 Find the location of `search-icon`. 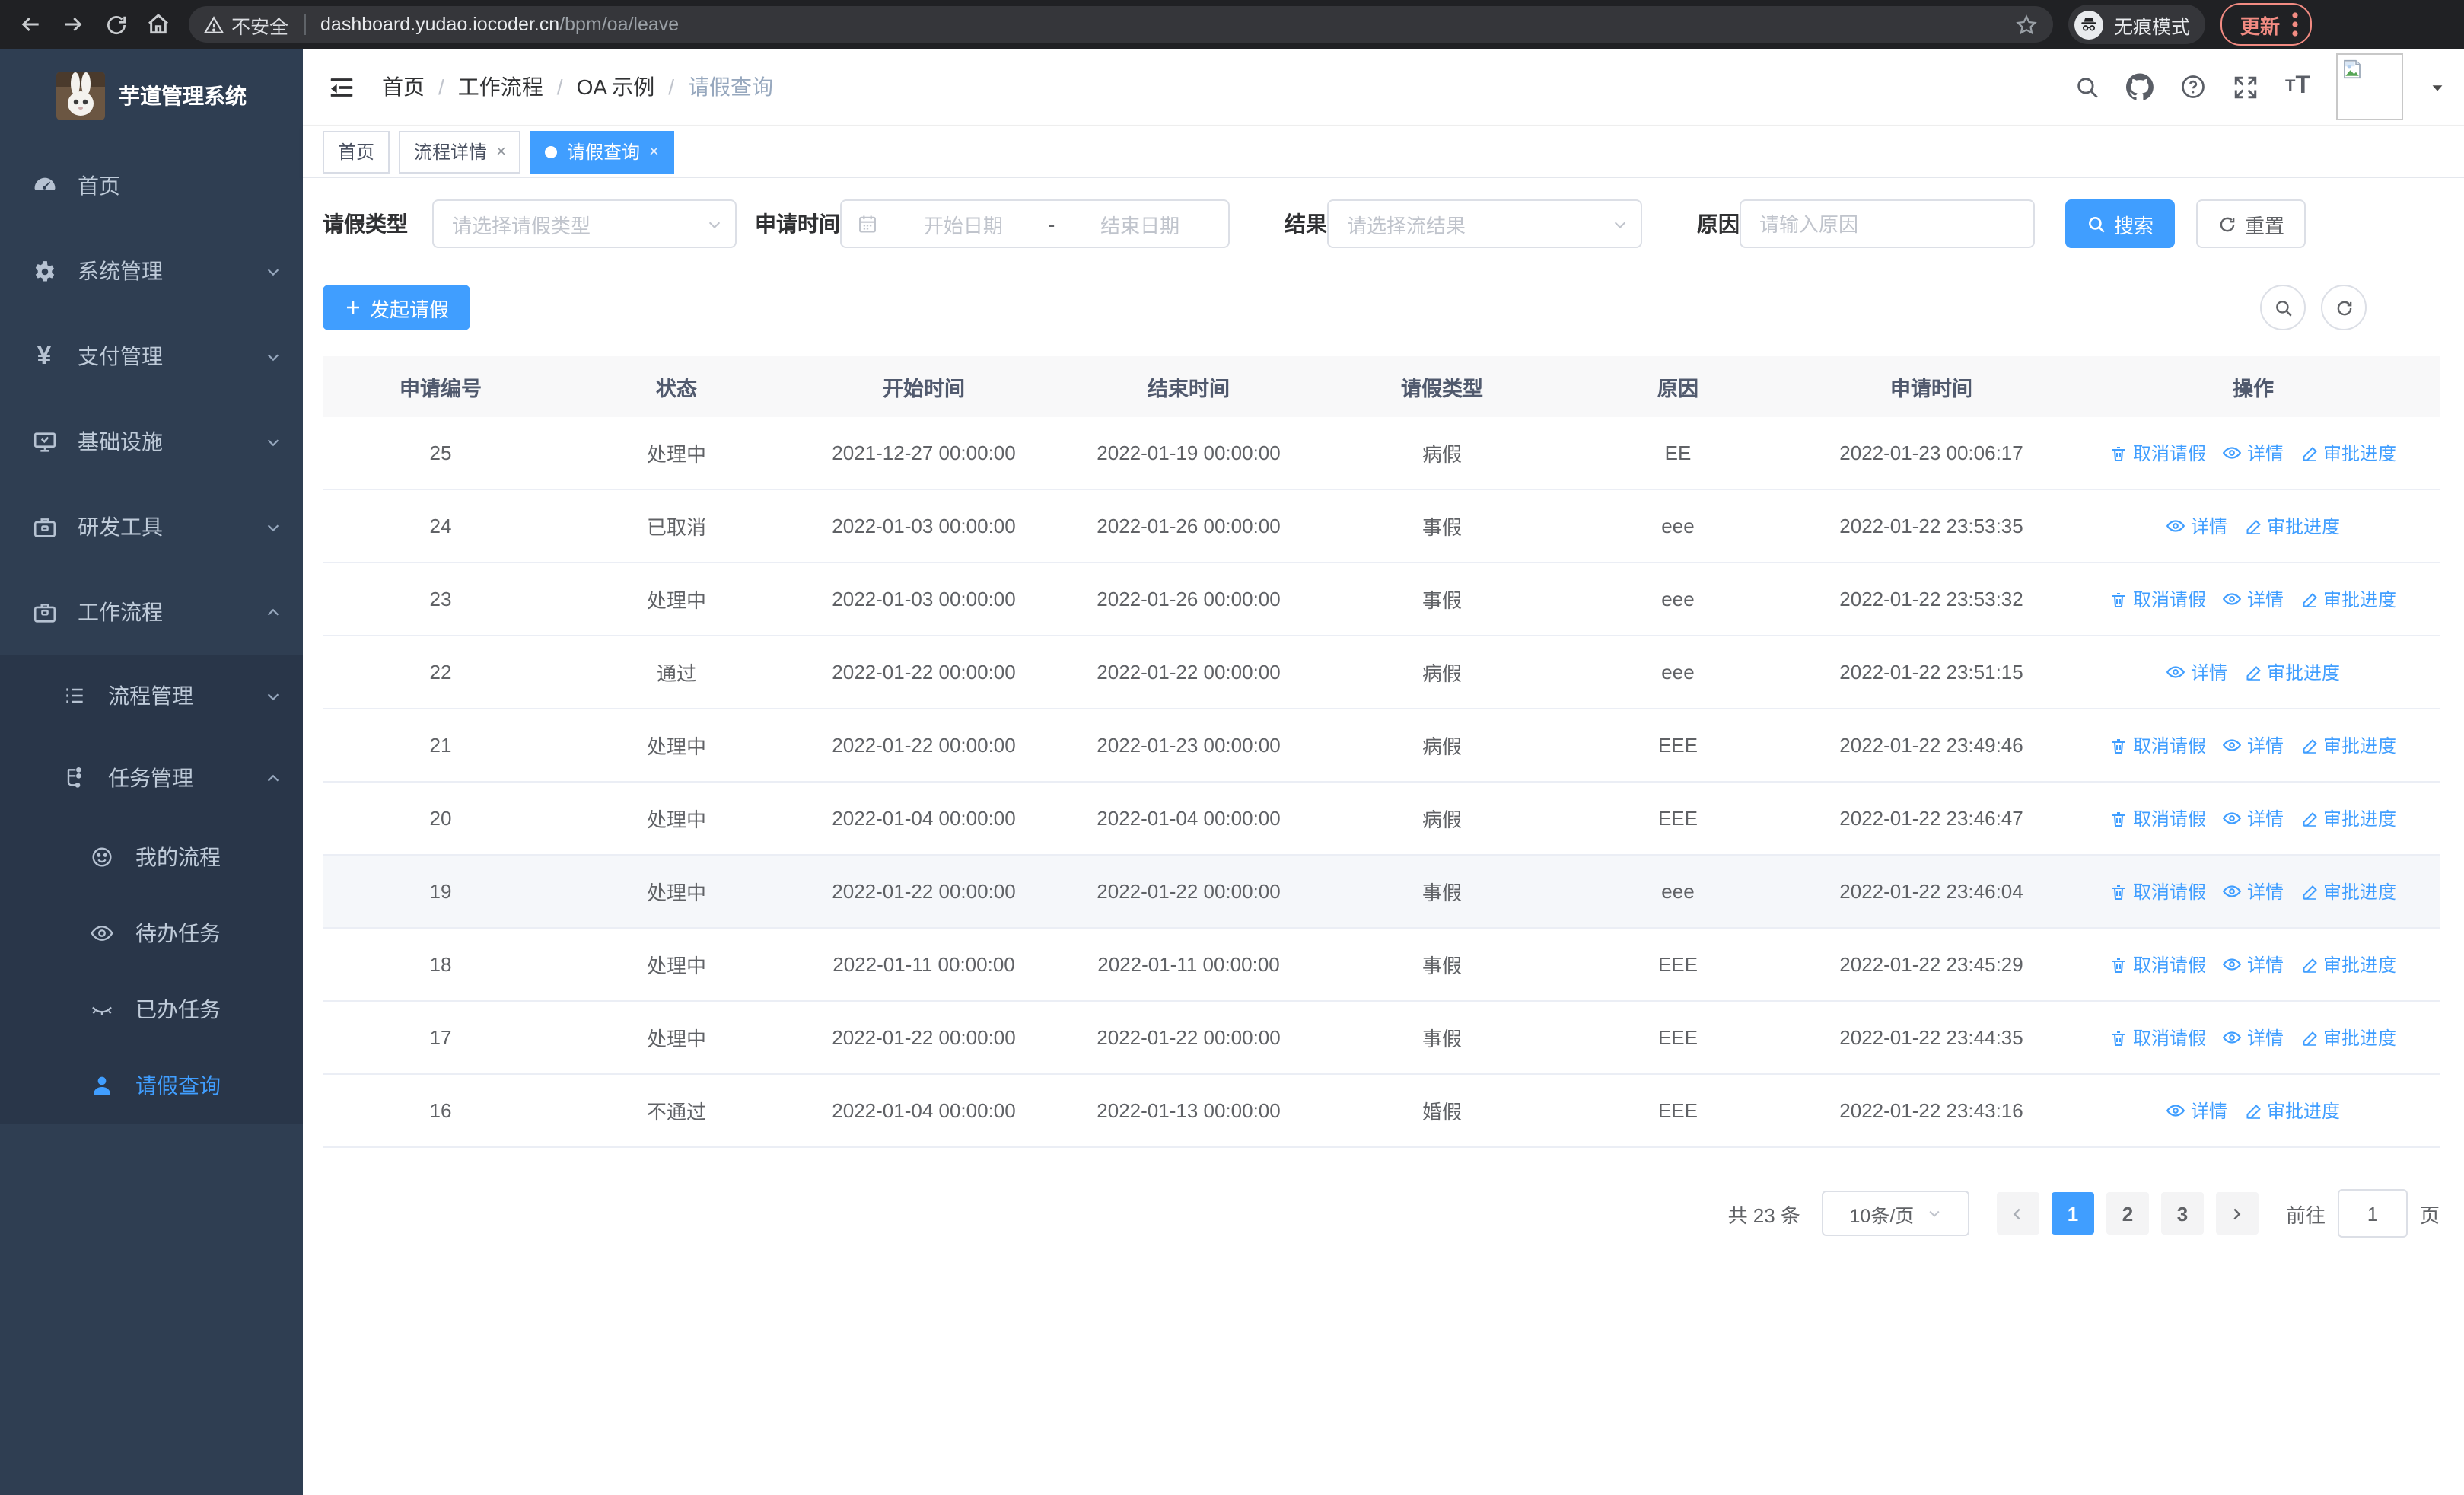

search-icon is located at coordinates (2088, 87).